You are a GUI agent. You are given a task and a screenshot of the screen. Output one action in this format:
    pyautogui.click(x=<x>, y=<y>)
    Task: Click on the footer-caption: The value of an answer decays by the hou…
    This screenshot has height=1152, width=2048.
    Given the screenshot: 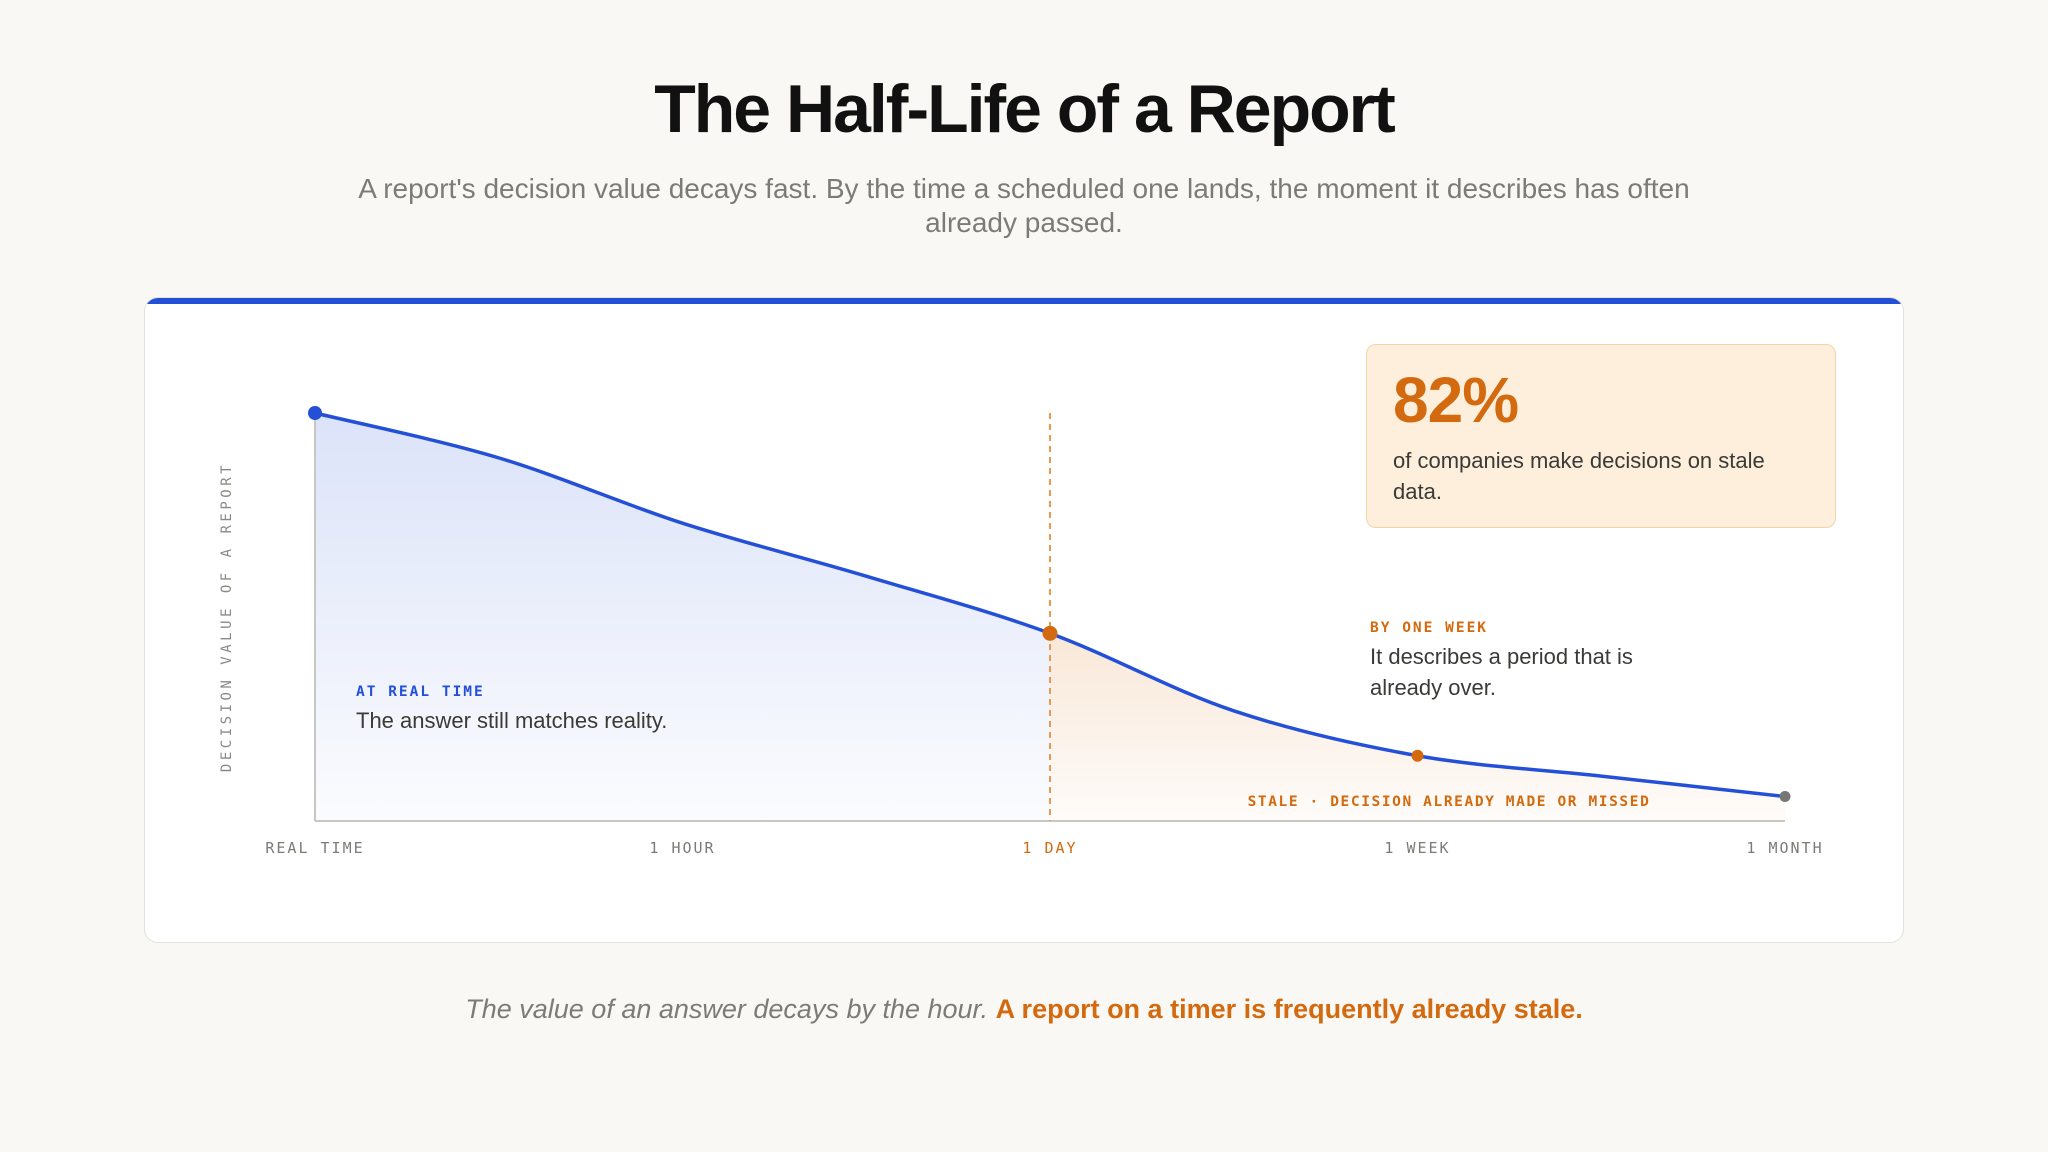 What is the action you would take?
    pyautogui.click(x=1024, y=1009)
    